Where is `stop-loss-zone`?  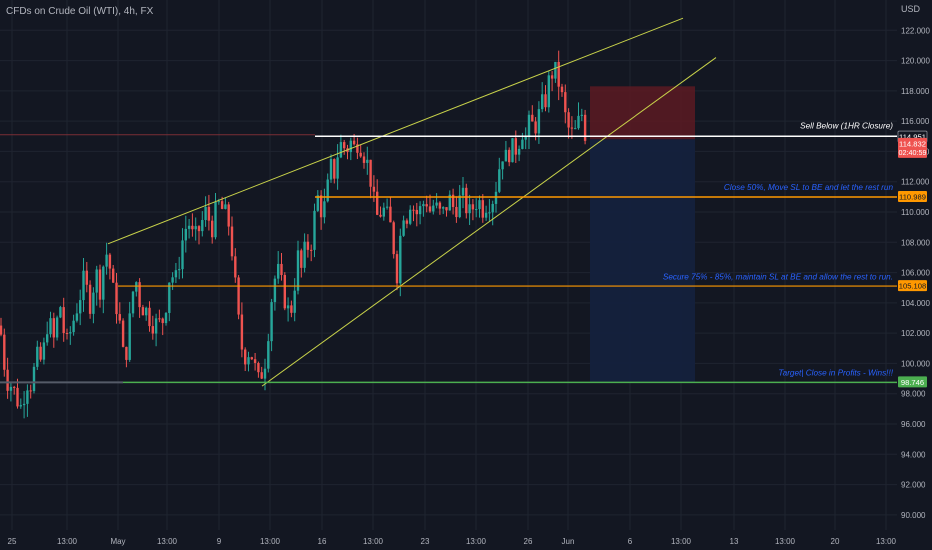 stop-loss-zone is located at coordinates (642, 113).